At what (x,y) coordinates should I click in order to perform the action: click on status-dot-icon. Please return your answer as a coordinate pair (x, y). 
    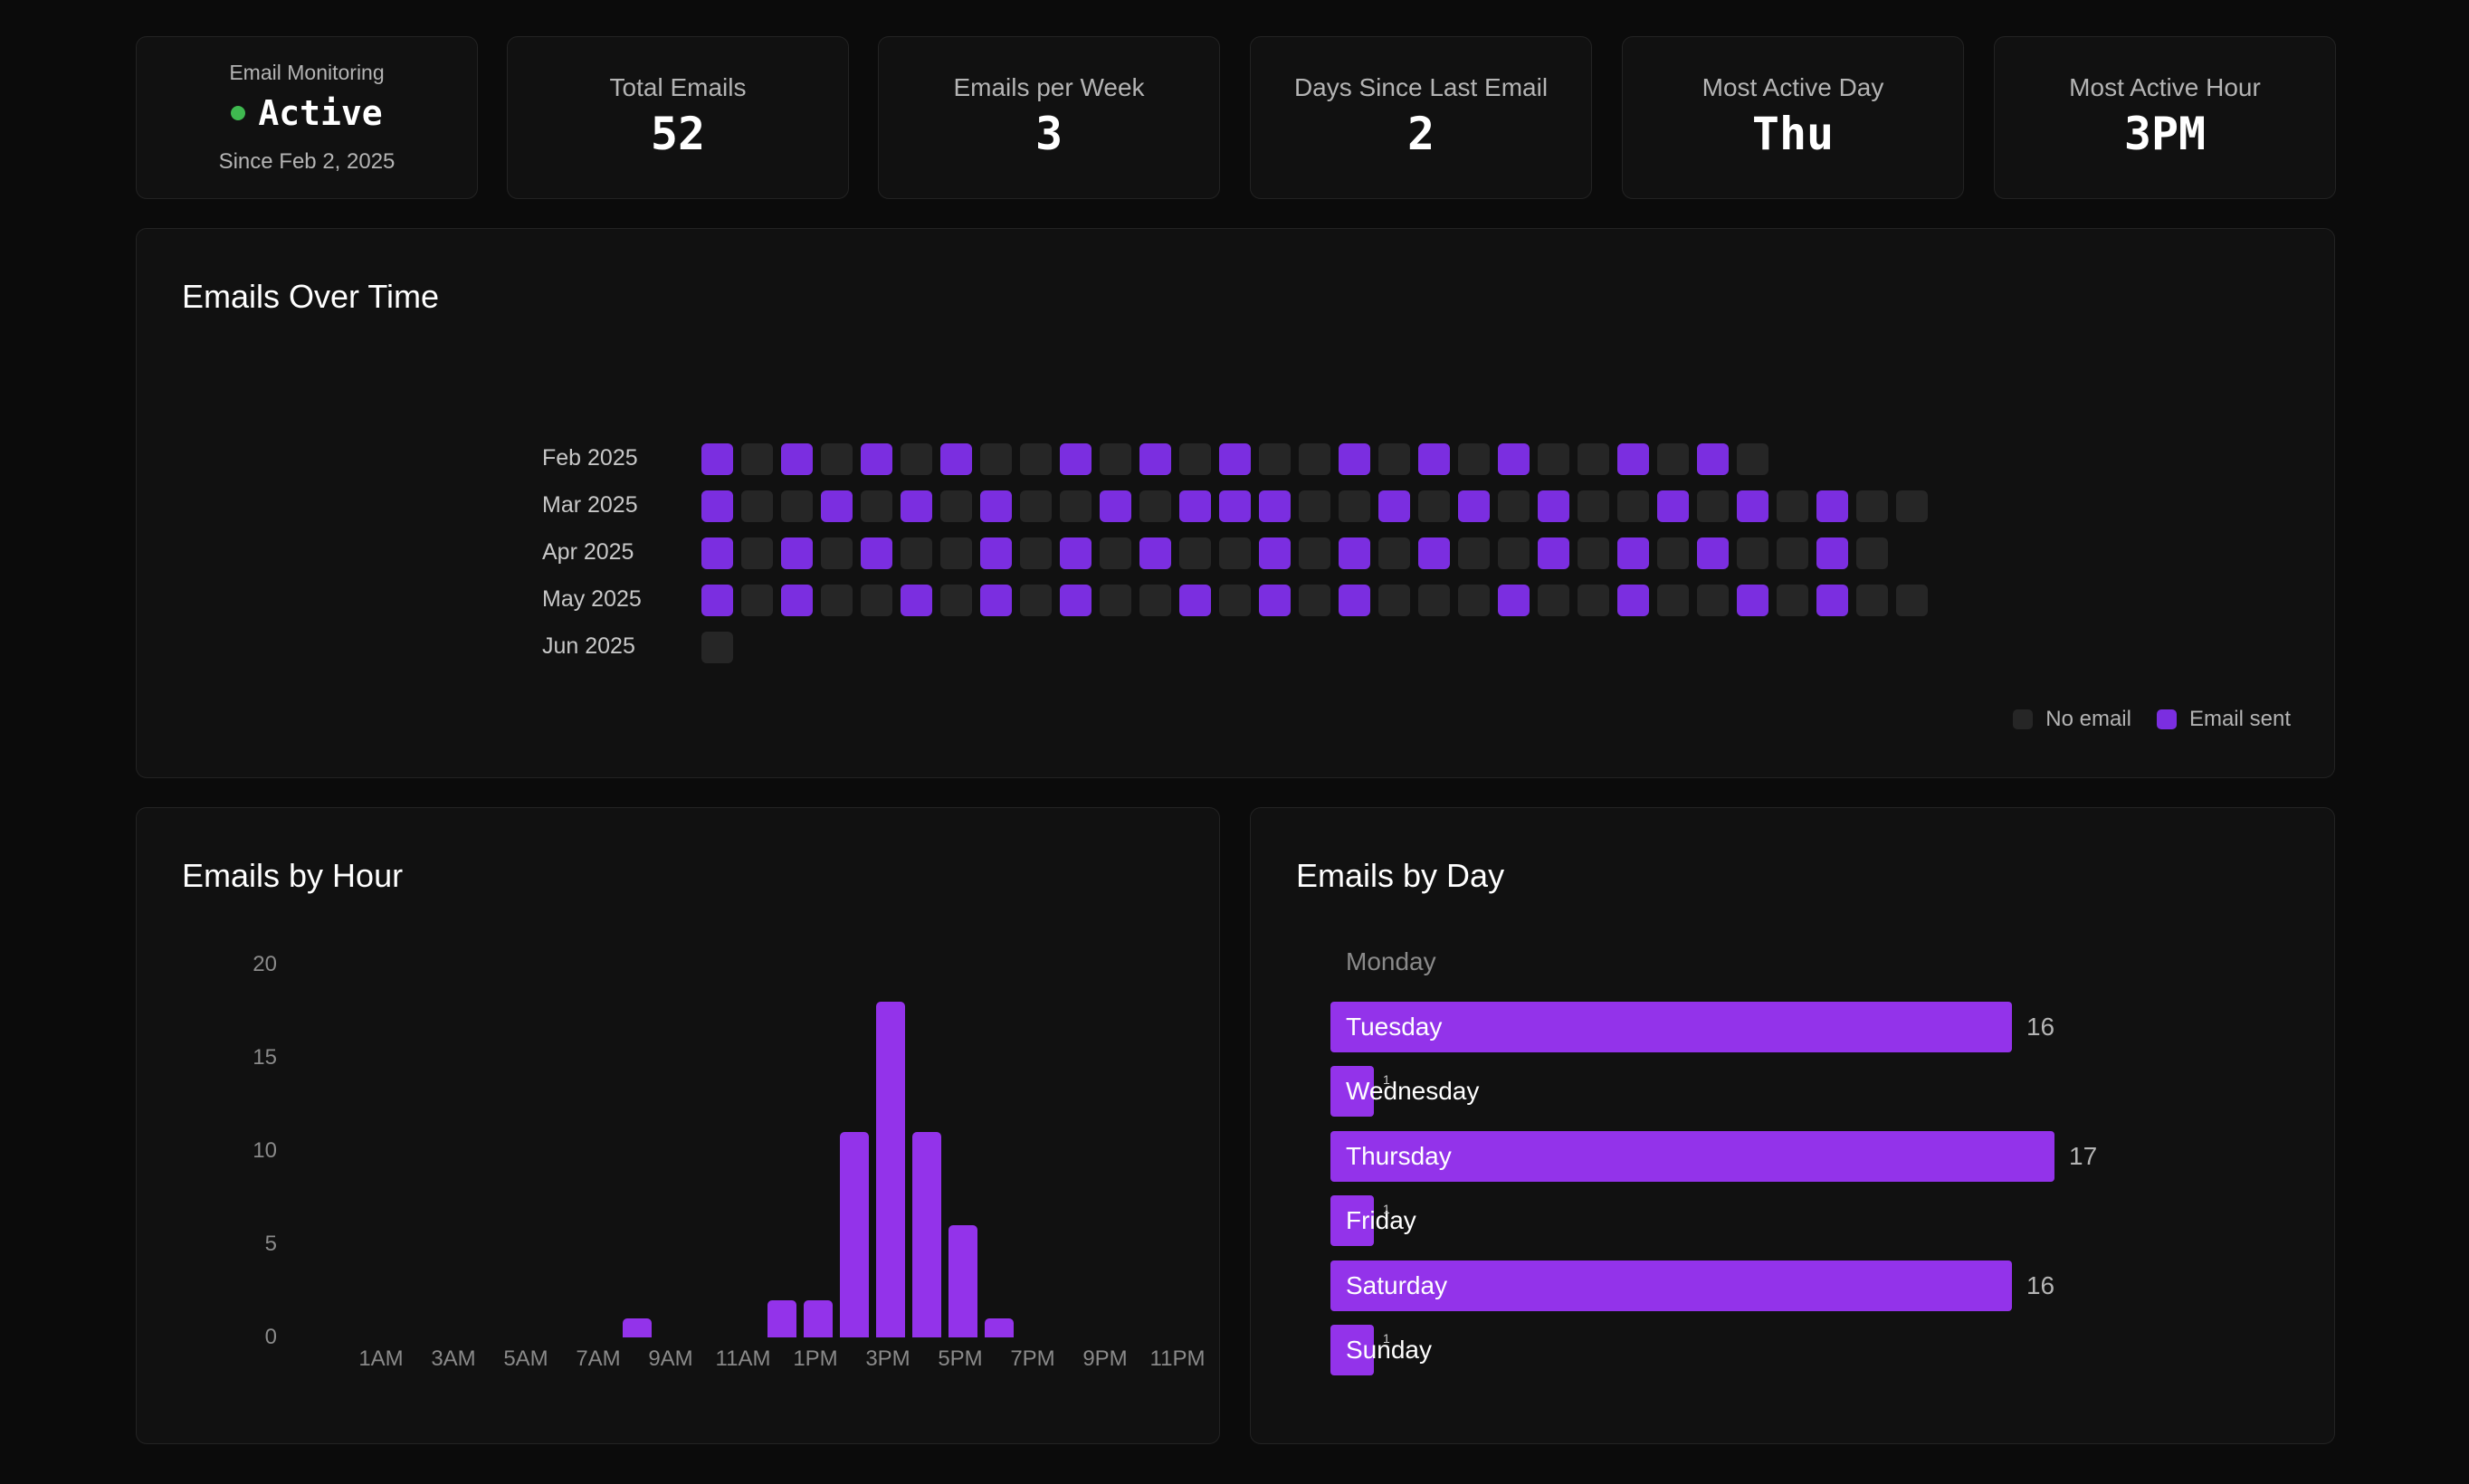
    Looking at the image, I should click on (238, 112).